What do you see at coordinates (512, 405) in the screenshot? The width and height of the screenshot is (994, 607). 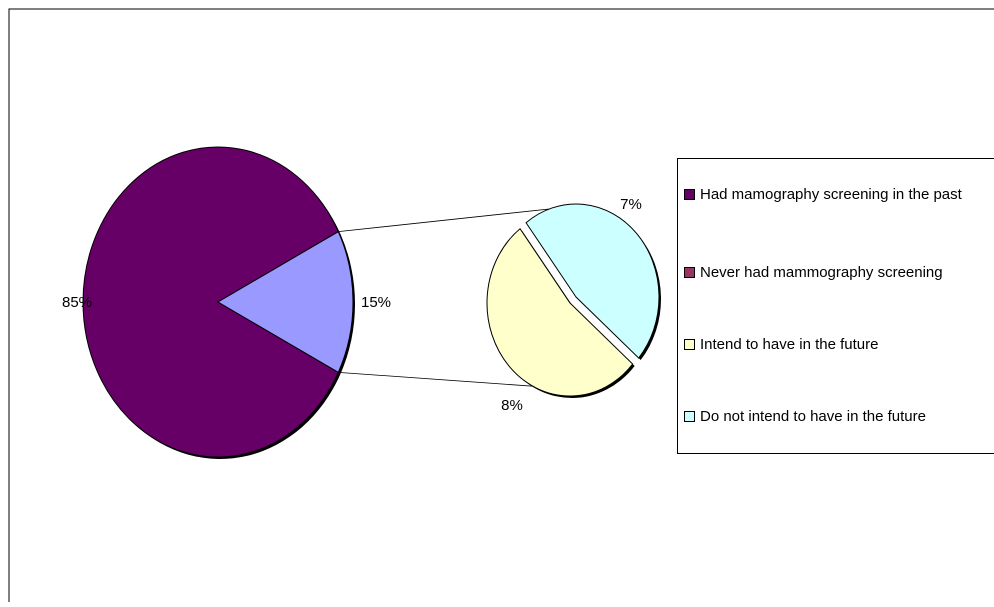 I see `data-label: 8%` at bounding box center [512, 405].